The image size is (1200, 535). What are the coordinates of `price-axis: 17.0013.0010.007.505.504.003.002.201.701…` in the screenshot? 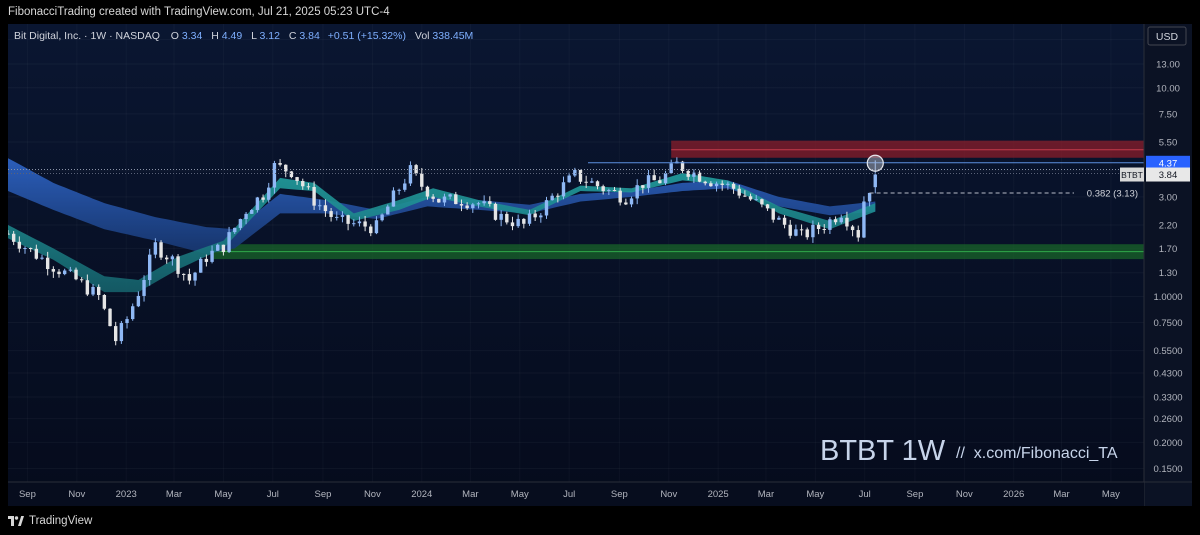 It's located at (1167, 265).